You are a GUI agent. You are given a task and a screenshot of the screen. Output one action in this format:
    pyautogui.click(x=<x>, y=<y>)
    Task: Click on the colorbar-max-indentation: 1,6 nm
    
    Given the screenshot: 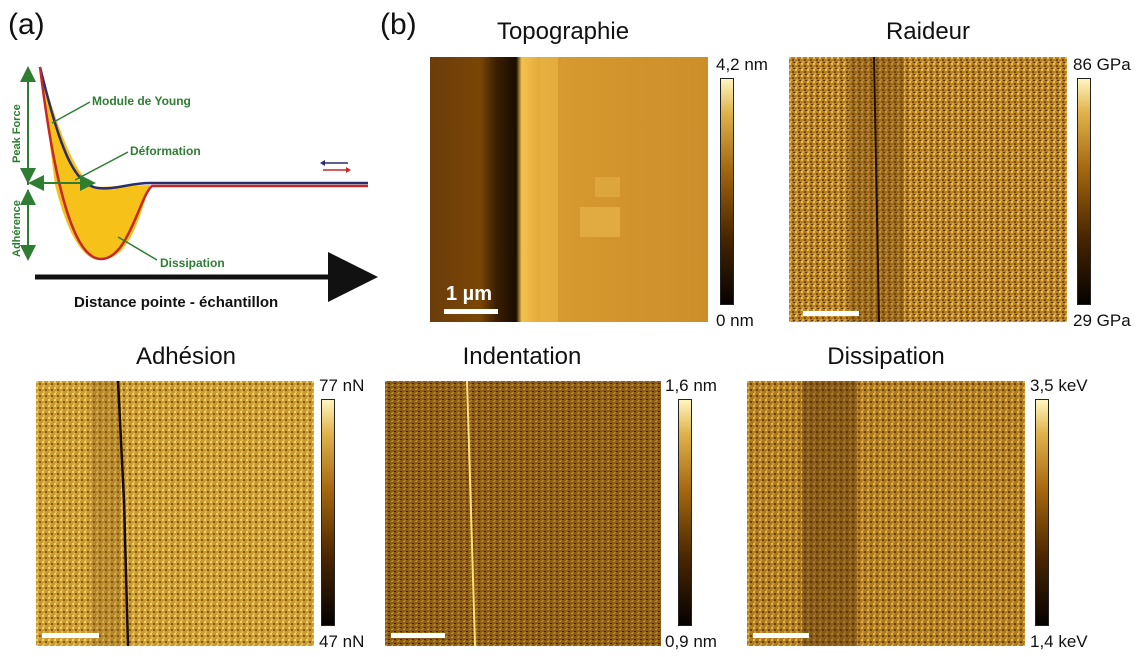 What is the action you would take?
    pyautogui.click(x=691, y=385)
    